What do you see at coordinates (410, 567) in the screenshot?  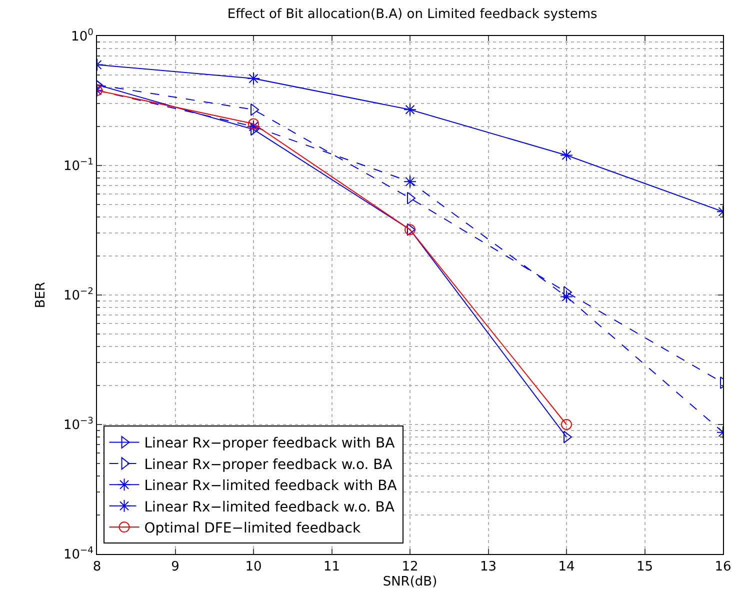 I see `x-tick-label: 12` at bounding box center [410, 567].